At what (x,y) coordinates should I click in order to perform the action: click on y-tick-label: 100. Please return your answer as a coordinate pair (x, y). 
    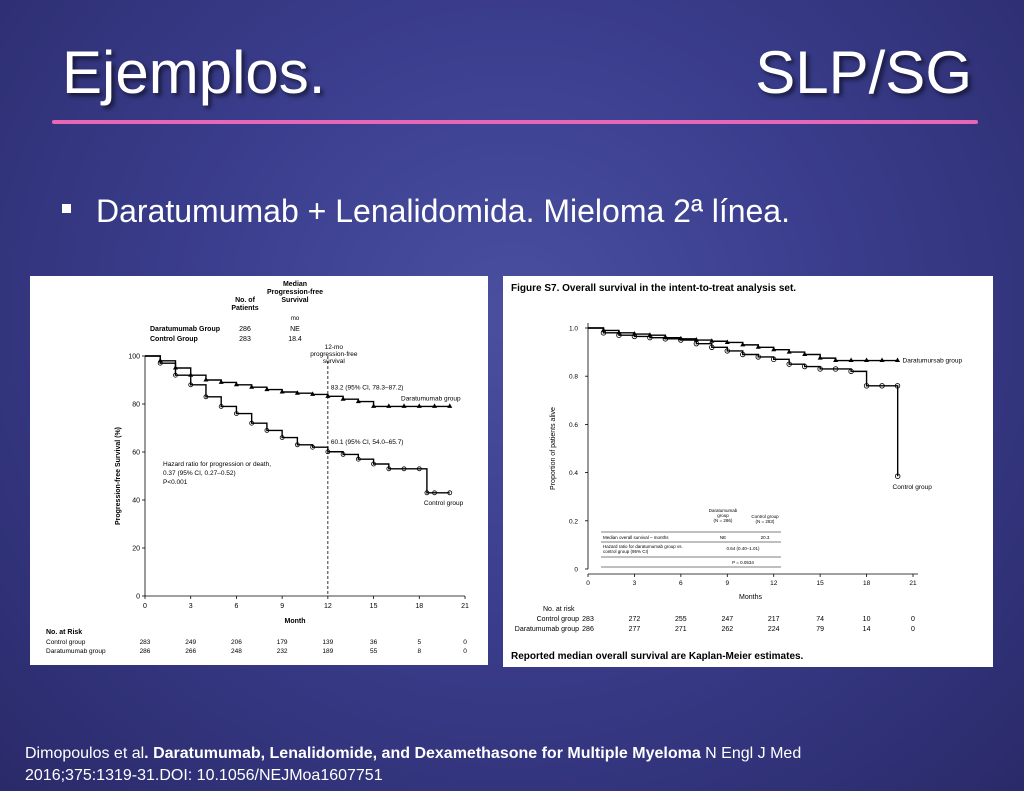
    Looking at the image, I should click on (134, 357).